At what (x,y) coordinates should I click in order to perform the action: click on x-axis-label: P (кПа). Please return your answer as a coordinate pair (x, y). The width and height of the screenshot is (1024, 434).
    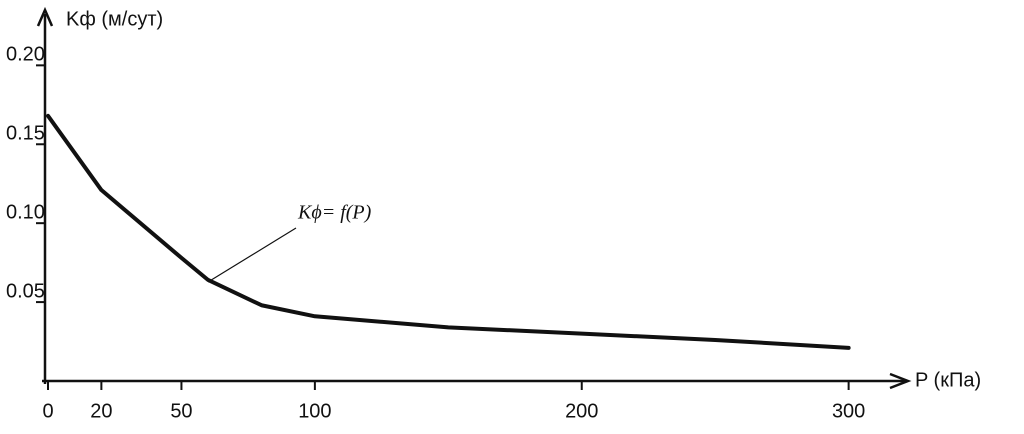
    Looking at the image, I should click on (948, 380).